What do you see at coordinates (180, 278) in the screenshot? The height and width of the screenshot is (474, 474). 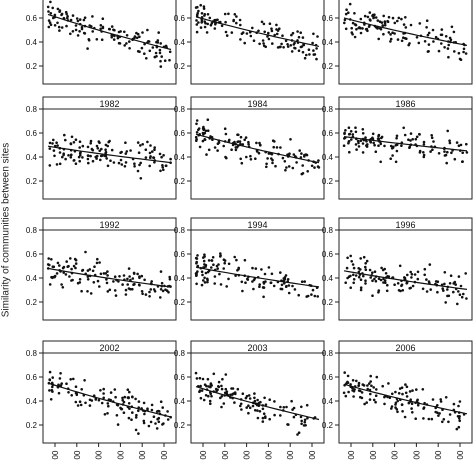 I see `y-tick-label: 0.4` at bounding box center [180, 278].